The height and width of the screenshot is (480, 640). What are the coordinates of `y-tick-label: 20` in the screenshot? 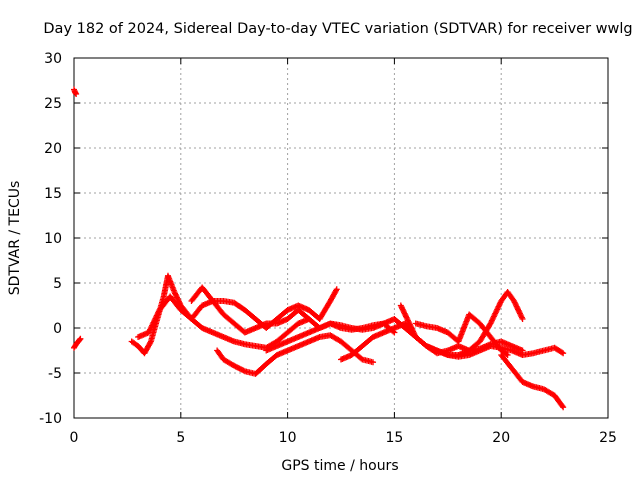 It's located at (53, 149).